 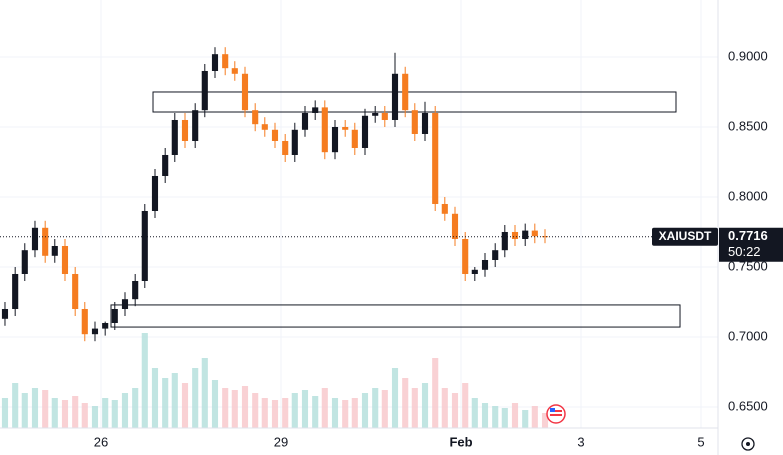 What do you see at coordinates (748, 125) in the screenshot?
I see `y-tick-label: 0.8500` at bounding box center [748, 125].